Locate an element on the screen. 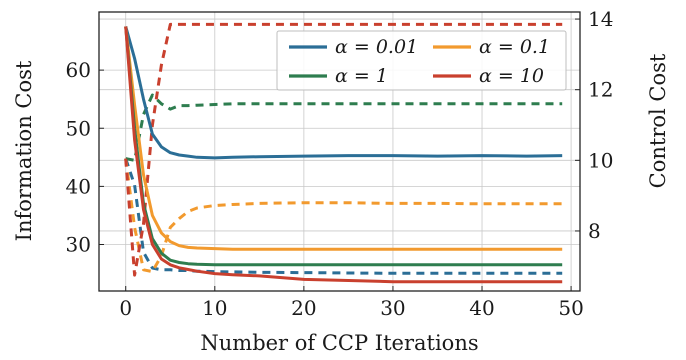  y-left-tick-label: 60 is located at coordinates (78, 70).